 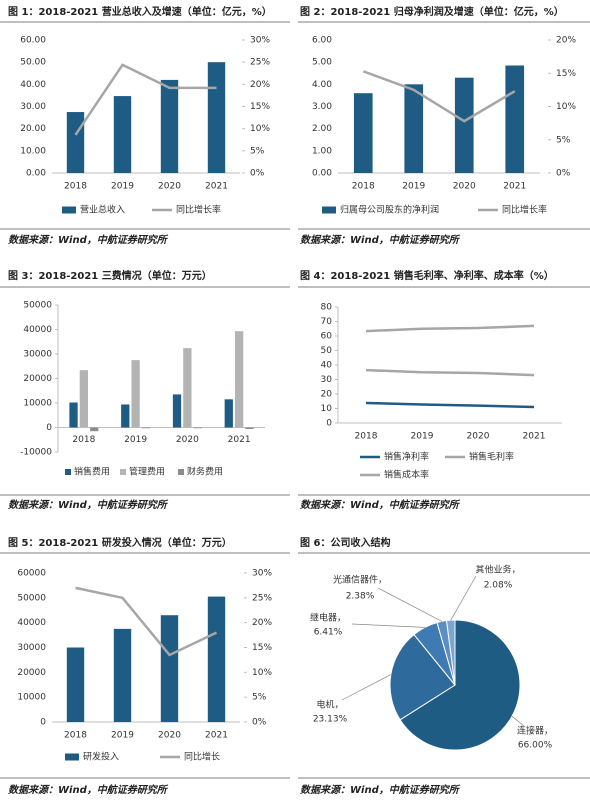 What do you see at coordinates (36, 174) in the screenshot?
I see `y-tick-label: 0.00` at bounding box center [36, 174].